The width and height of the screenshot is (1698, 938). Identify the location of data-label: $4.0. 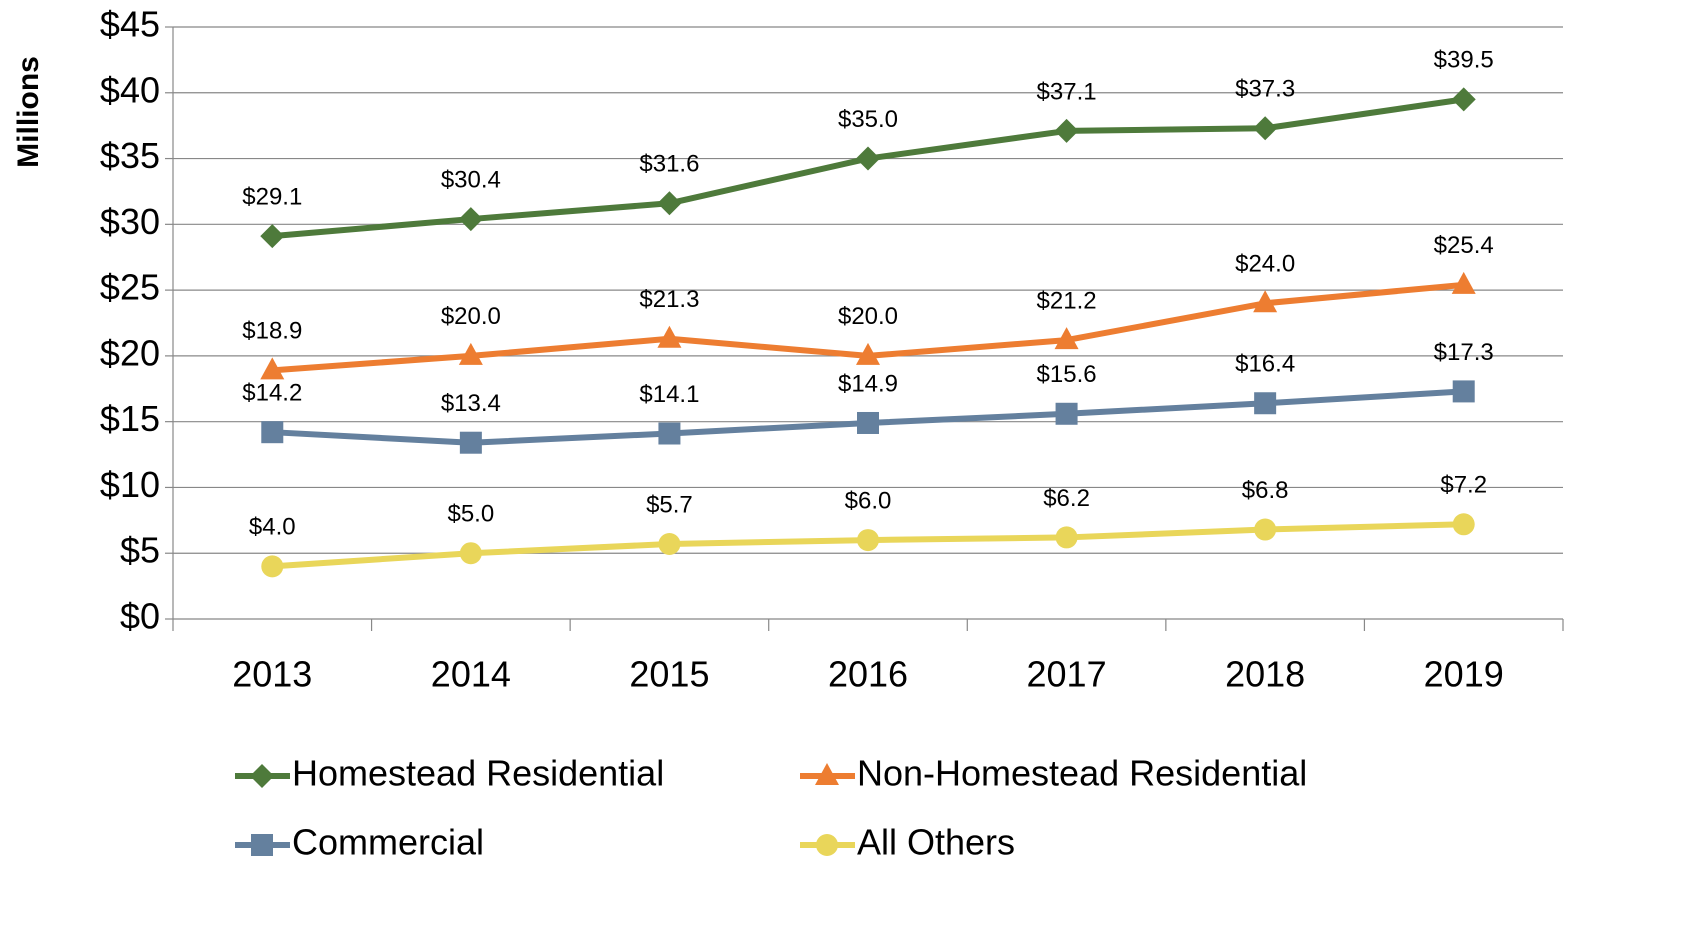
(272, 527).